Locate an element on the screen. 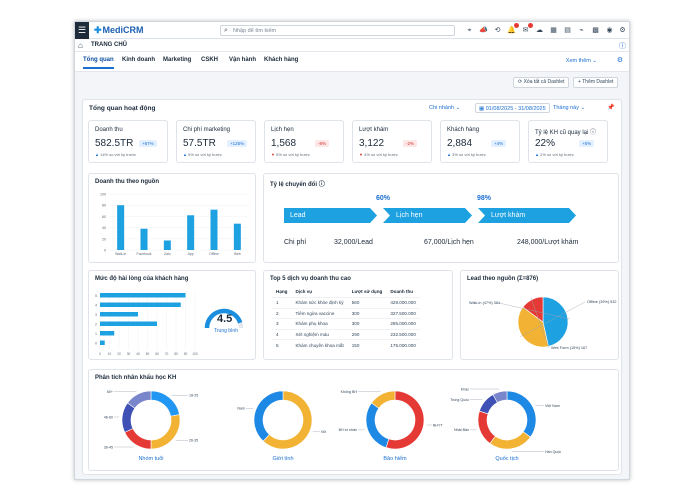 This screenshot has width=700, height=500. card-title: Mức độ hài lòng của khách hàng is located at coordinates (142, 279).